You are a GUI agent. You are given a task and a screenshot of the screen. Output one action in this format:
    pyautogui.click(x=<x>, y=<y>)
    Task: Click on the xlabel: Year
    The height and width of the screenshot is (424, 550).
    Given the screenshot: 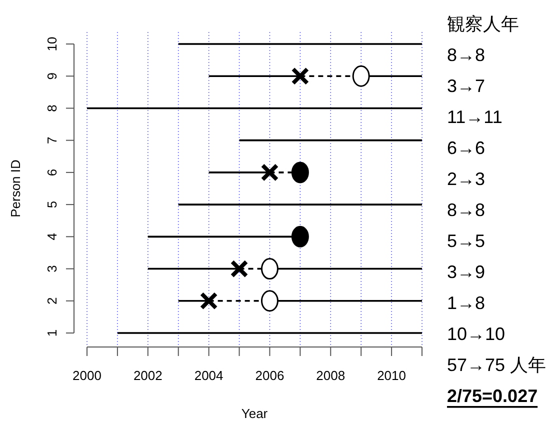 What is the action you would take?
    pyautogui.click(x=254, y=413)
    